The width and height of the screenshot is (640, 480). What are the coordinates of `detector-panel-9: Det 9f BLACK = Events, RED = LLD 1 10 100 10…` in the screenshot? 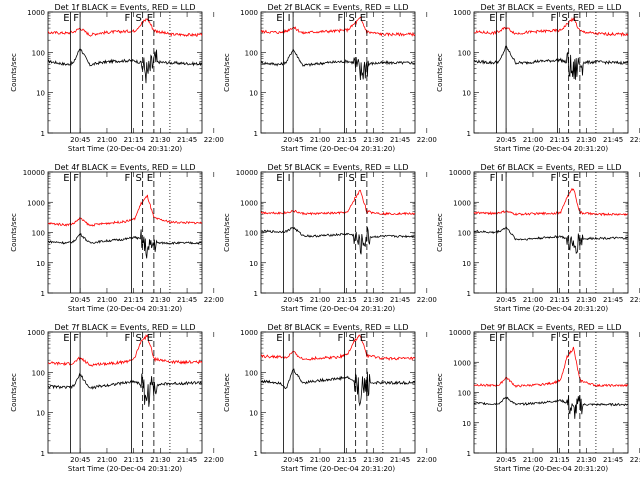 It's located at (538, 398).